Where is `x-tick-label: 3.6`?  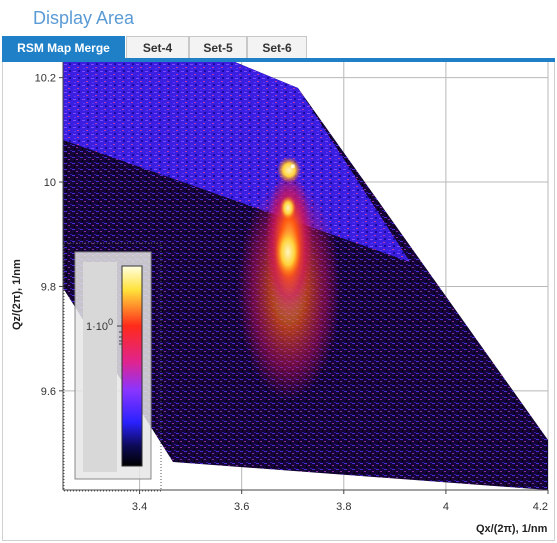 x-tick-label: 3.6 is located at coordinates (241, 507).